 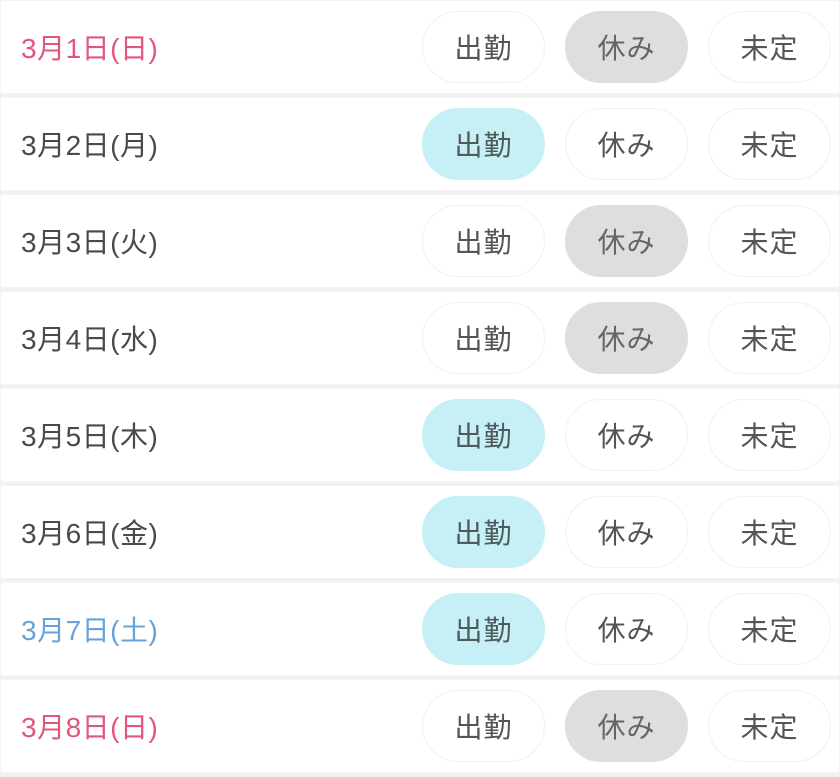 What do you see at coordinates (420, 338) in the screenshot?
I see `schedule-row: 3月4日(水) 出勤 休み 未定` at bounding box center [420, 338].